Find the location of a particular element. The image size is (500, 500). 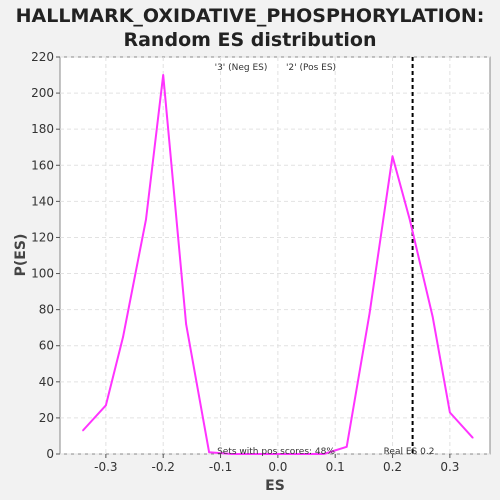

x-tick-label: 0.1 is located at coordinates (335, 467).